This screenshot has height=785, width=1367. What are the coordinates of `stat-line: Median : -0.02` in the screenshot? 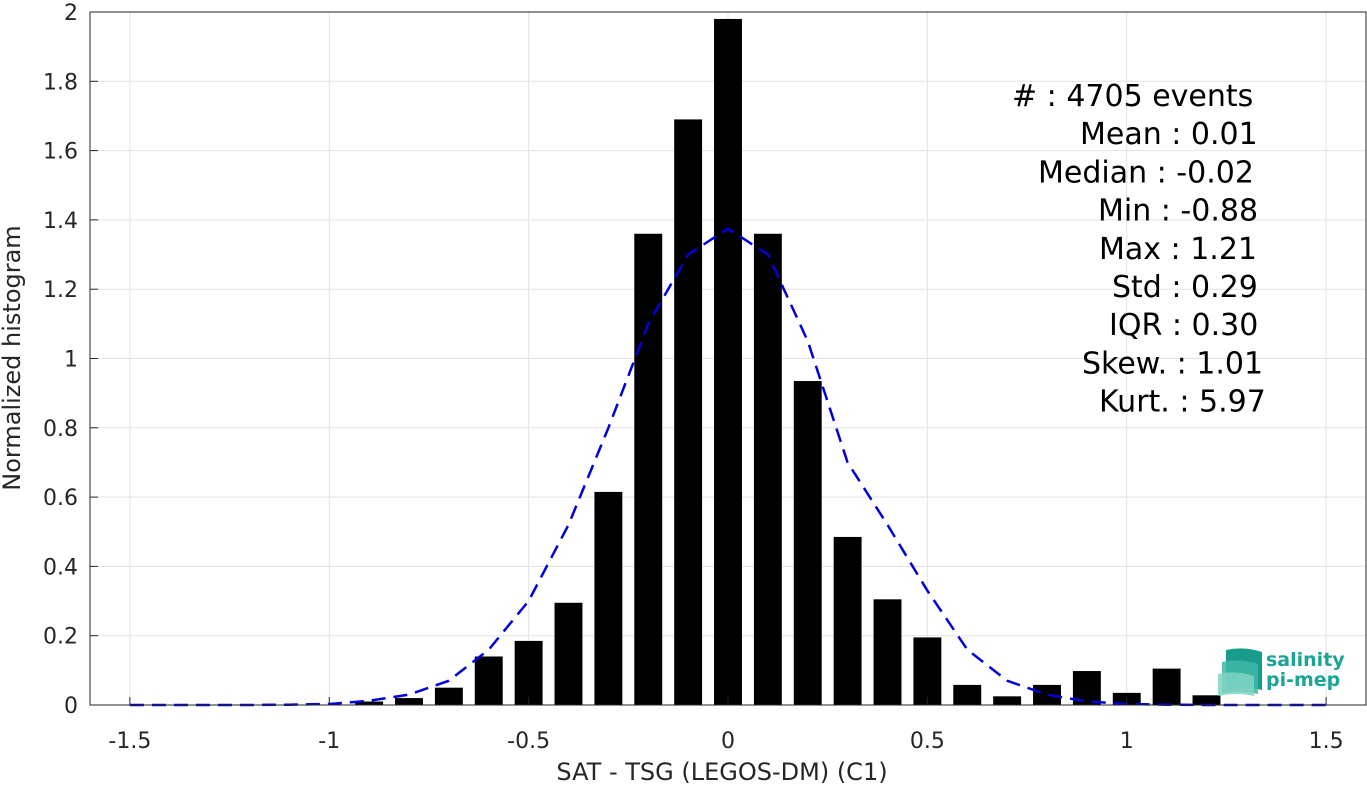 It's located at (1146, 172).